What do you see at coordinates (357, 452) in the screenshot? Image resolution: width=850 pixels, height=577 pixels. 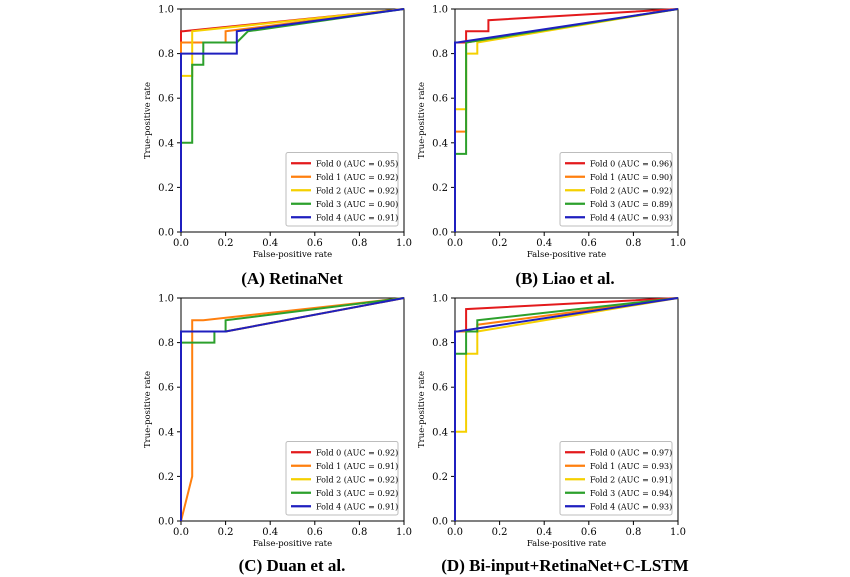 I see `legend-label-fold-0: Fold 0 (AUC = 0.92)` at bounding box center [357, 452].